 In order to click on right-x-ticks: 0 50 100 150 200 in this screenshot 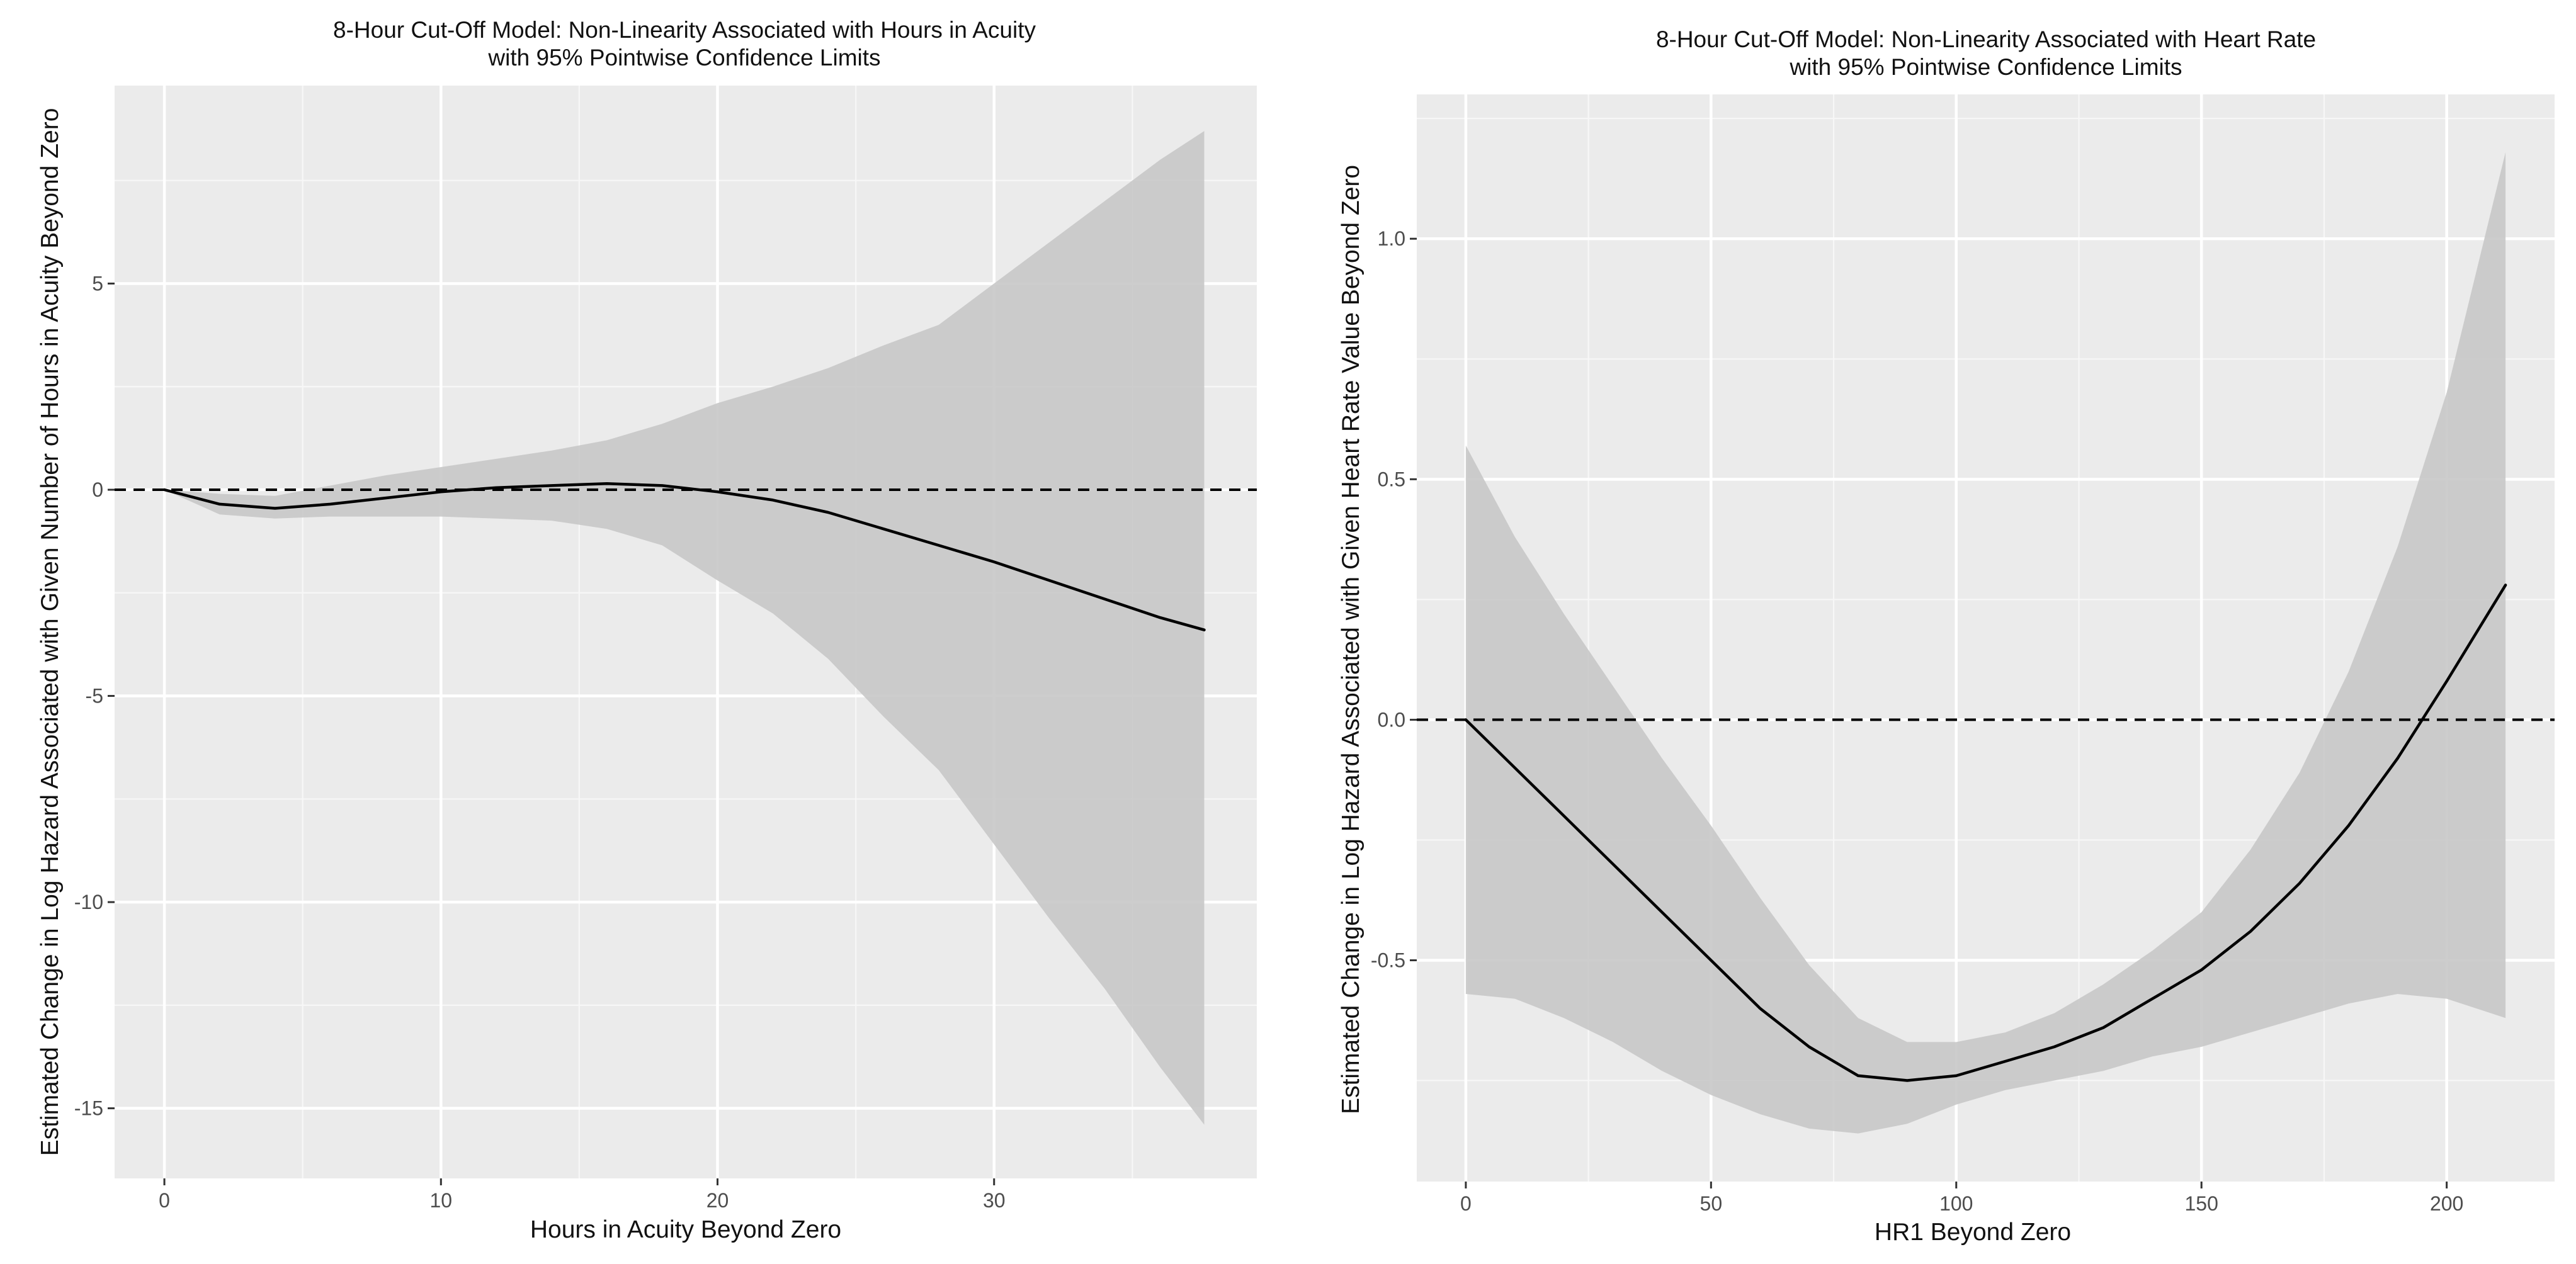, I will do `click(1961, 1198)`.